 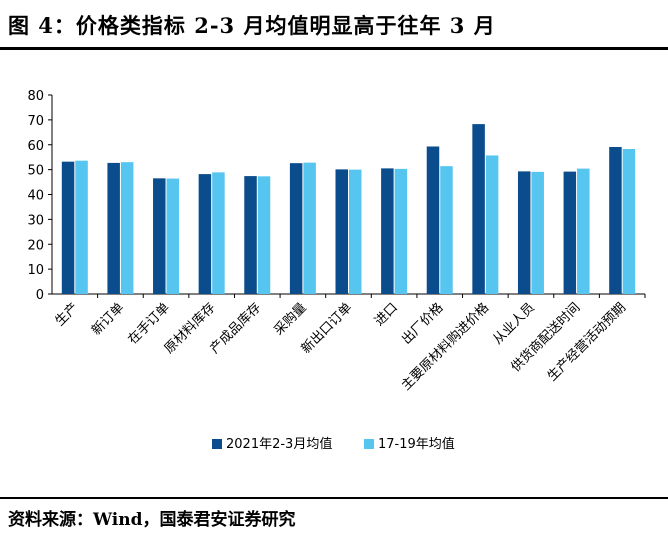 What do you see at coordinates (252, 25) in the screenshot?
I see `figure-title: 图 4：价格类指标 2-3 月均值明显高于往年 3 月` at bounding box center [252, 25].